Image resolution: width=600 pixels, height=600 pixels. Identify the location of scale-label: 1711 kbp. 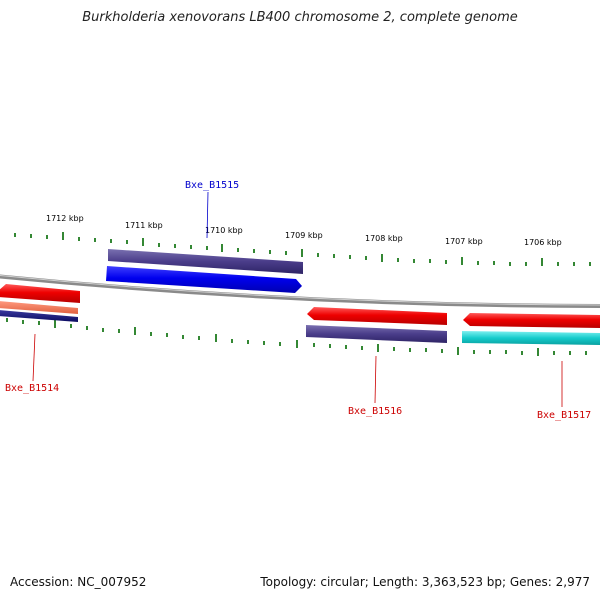
(144, 225).